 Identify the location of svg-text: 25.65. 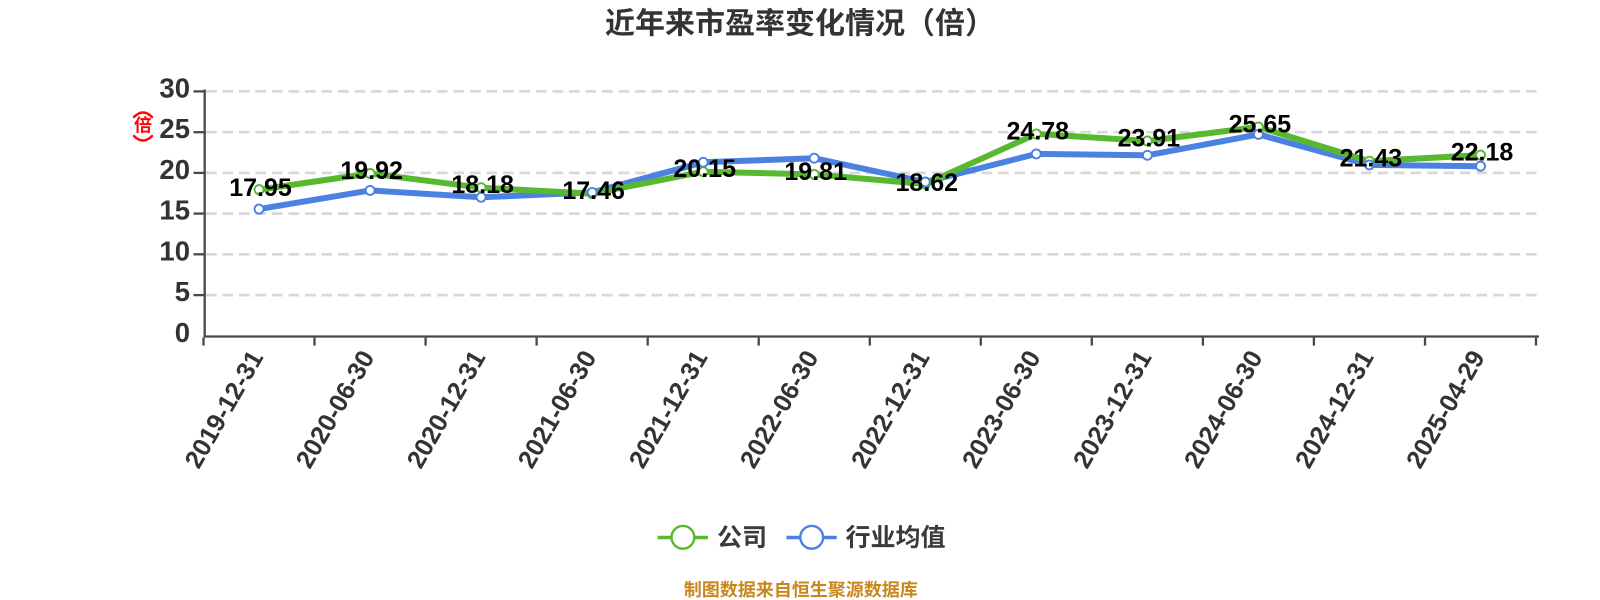
(1260, 124).